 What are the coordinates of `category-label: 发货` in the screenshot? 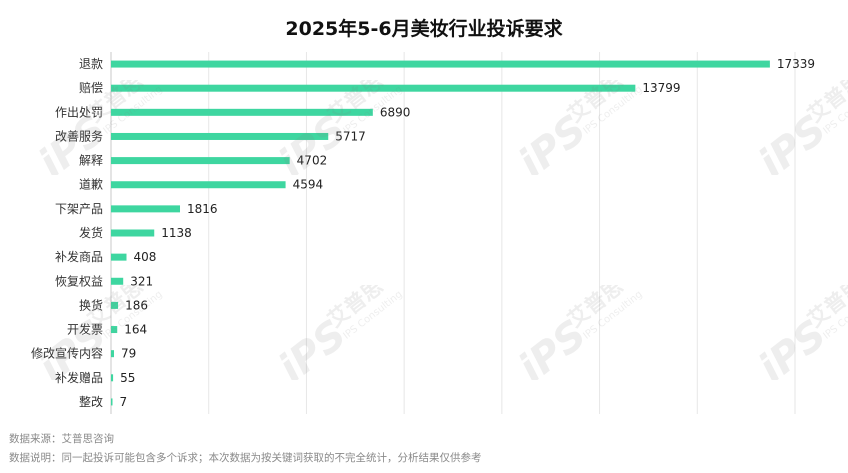 It's located at (91, 232).